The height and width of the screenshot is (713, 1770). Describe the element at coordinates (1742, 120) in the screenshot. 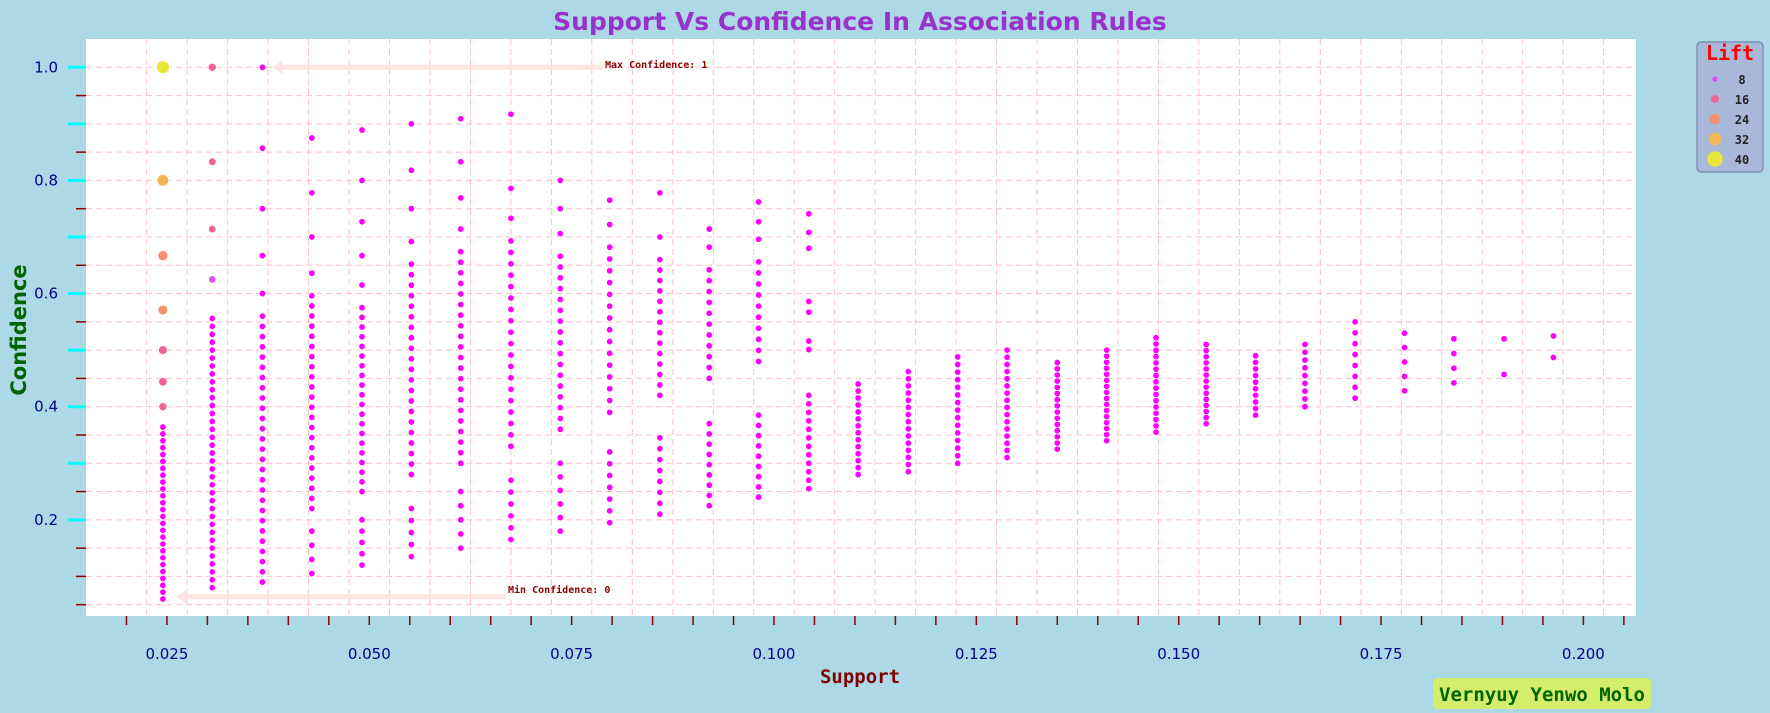

I see `legend-label: 24` at that location.